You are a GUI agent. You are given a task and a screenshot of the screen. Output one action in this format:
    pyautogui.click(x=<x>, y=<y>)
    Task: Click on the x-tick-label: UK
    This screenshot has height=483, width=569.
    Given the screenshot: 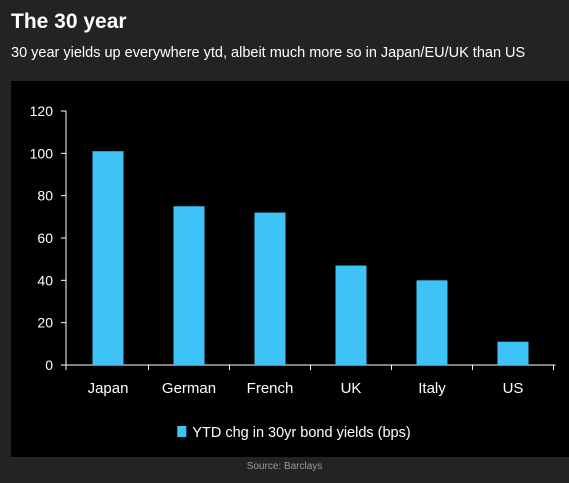 What is the action you would take?
    pyautogui.click(x=351, y=388)
    